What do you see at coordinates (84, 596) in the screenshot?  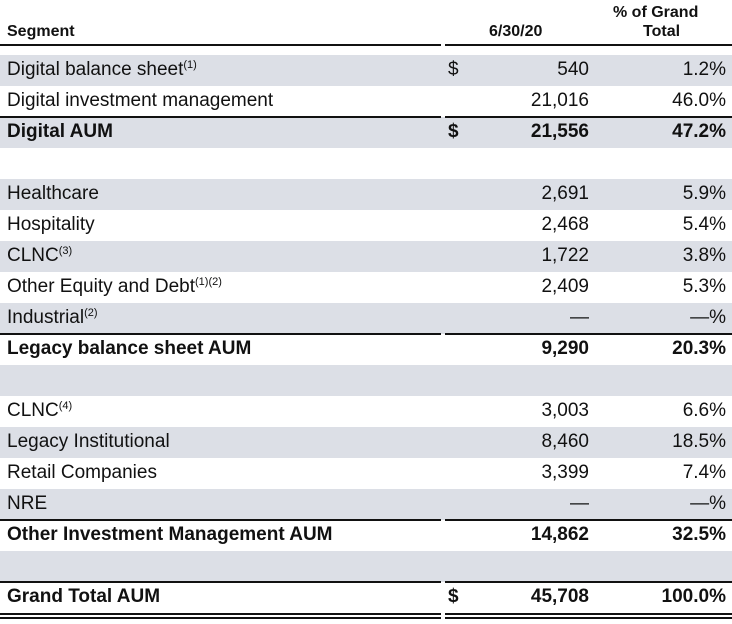 I see `row-label: Grand Total AUM` at bounding box center [84, 596].